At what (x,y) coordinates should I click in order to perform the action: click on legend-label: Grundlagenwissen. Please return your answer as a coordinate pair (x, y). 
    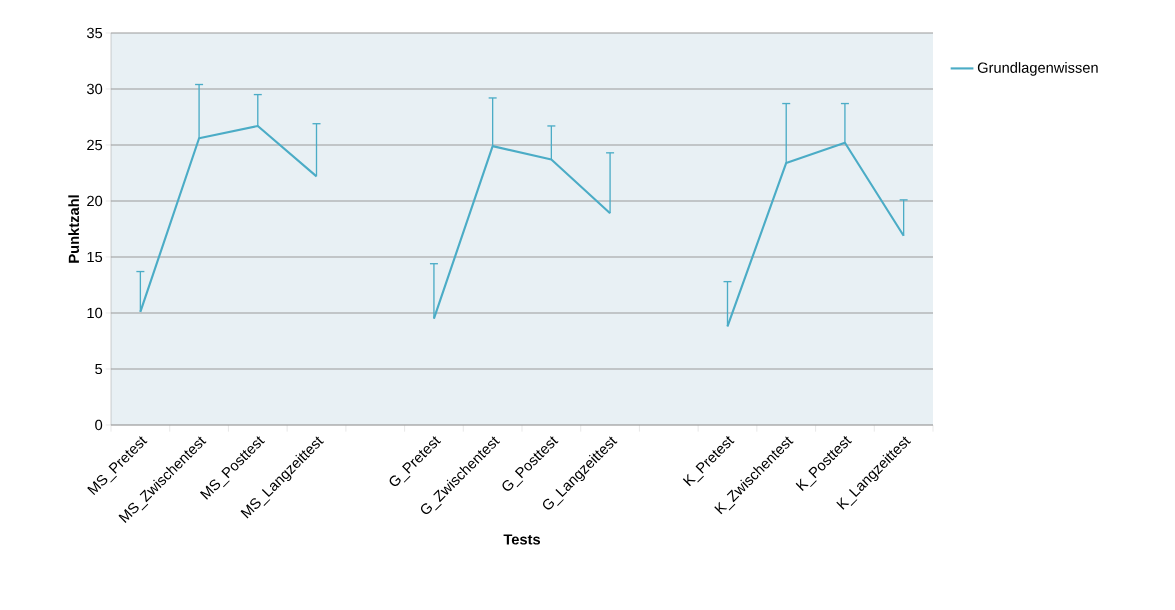
    Looking at the image, I should click on (1037, 69).